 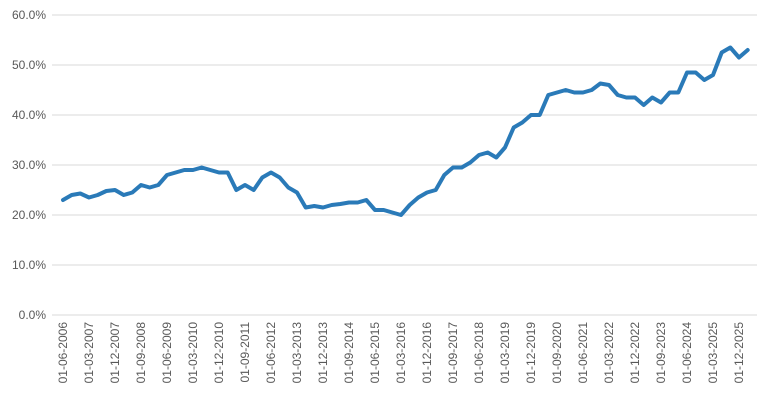 I want to click on x-tick-label: 01-09-2020, so click(x=557, y=353).